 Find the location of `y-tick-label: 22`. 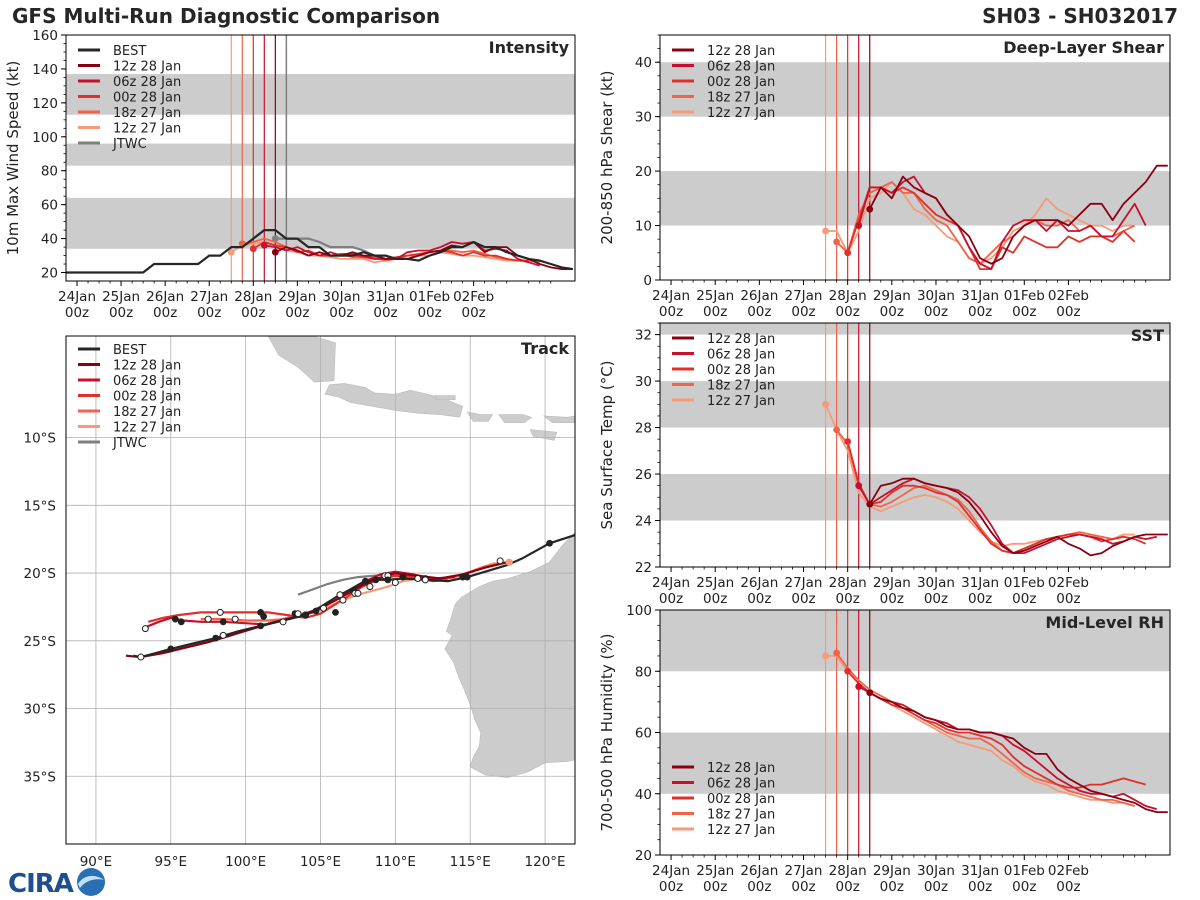

y-tick-label: 22 is located at coordinates (643, 568).